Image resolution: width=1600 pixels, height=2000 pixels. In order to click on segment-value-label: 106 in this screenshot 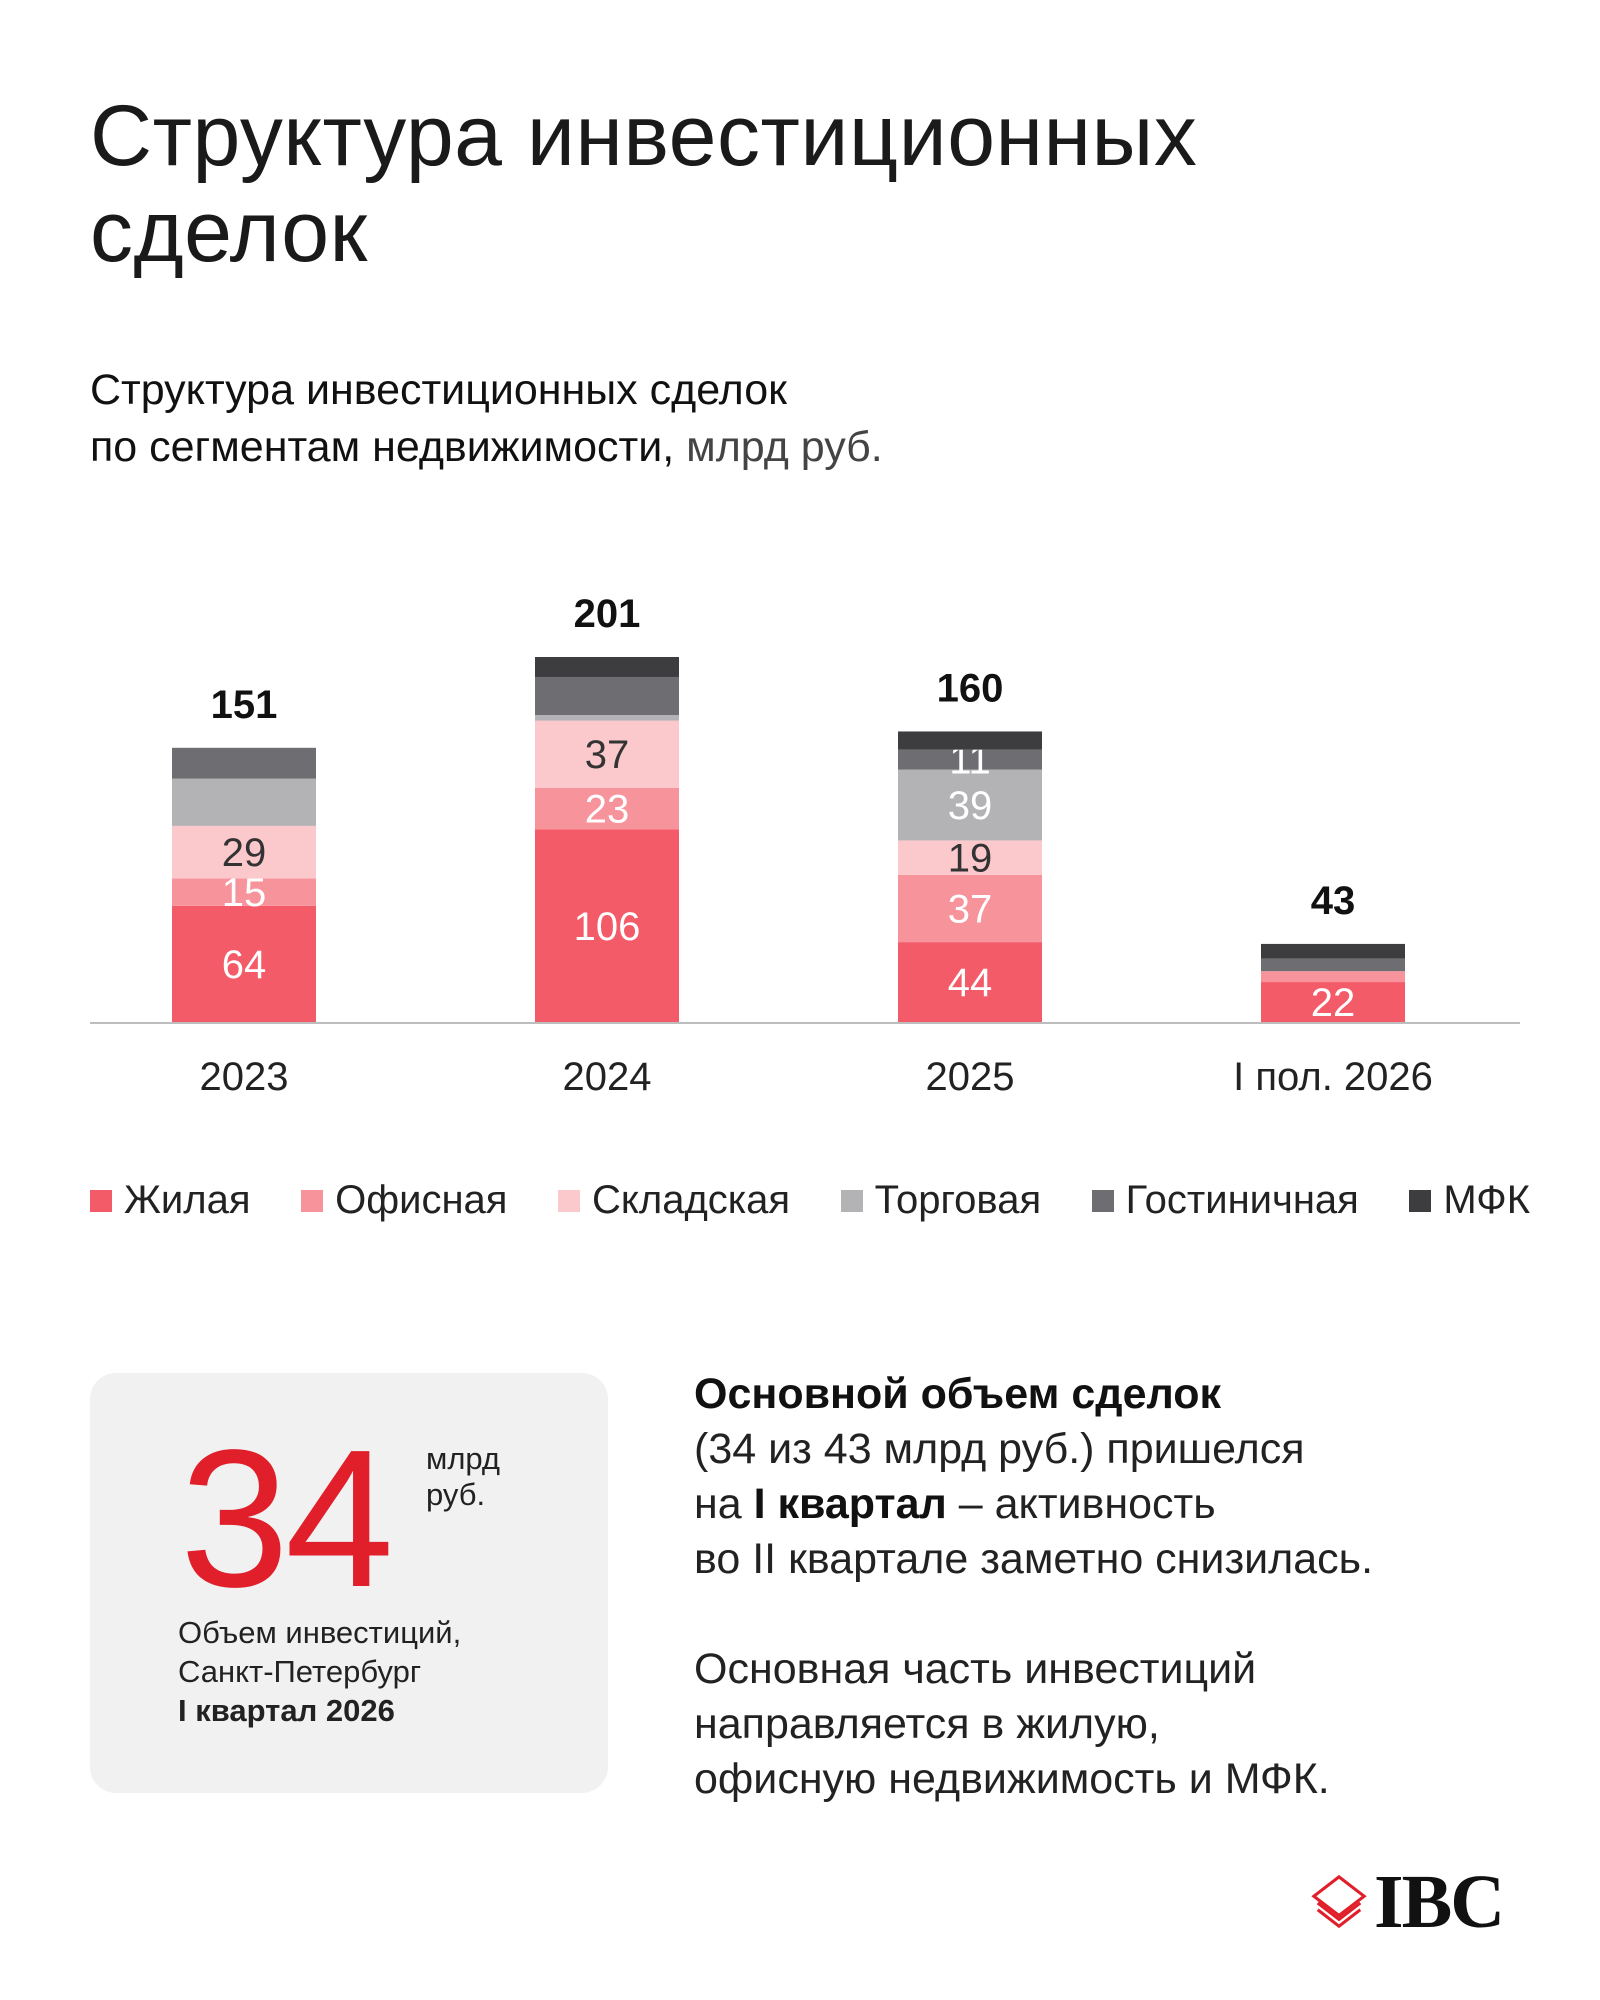, I will do `click(607, 927)`.